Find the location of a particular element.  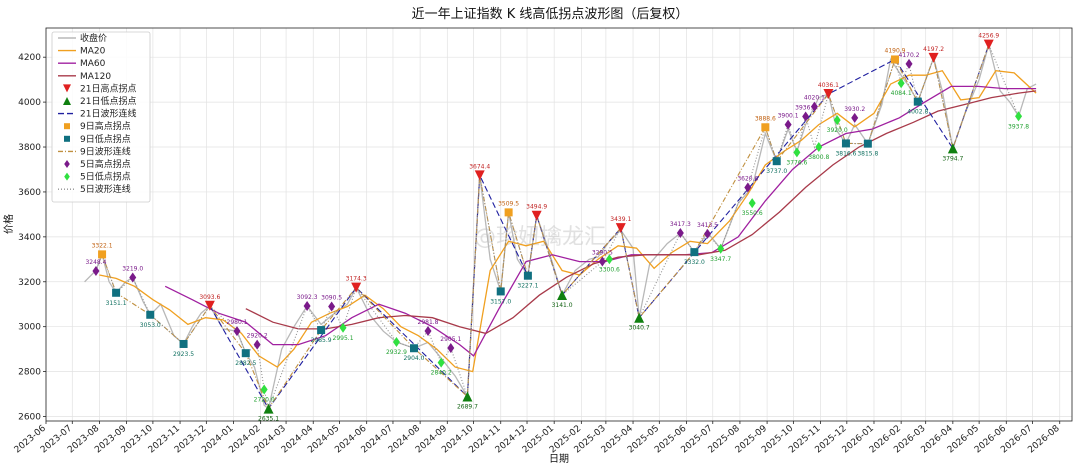

pivot-value-label: 3157.0 is located at coordinates (500, 301).